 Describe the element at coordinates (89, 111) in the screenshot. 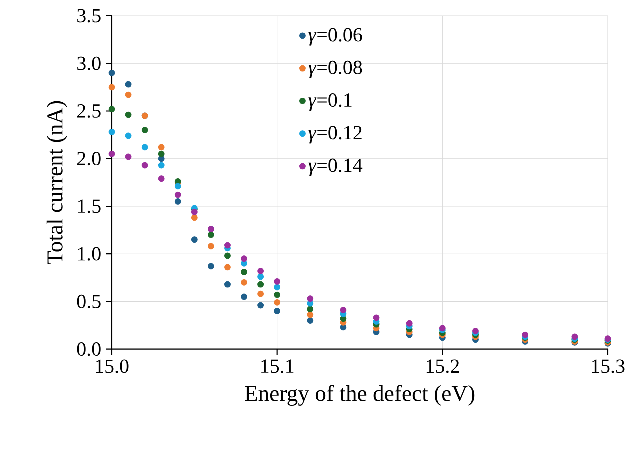

I see `y-tick-label: 2.5` at that location.